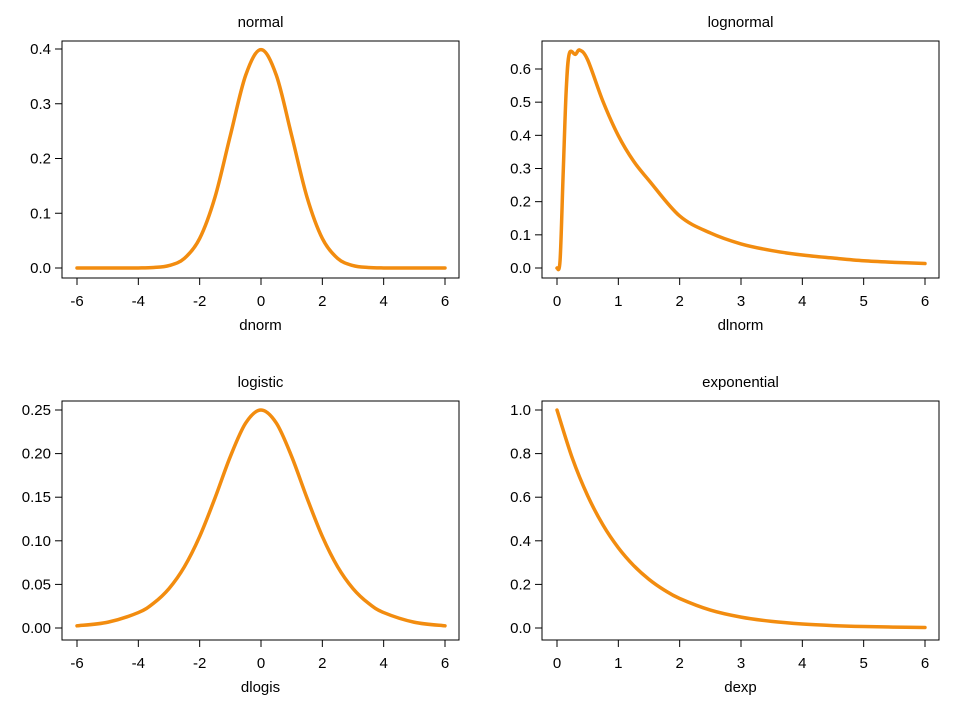 The width and height of the screenshot is (960, 724). I want to click on y-tick-label: 0.05, so click(36, 584).